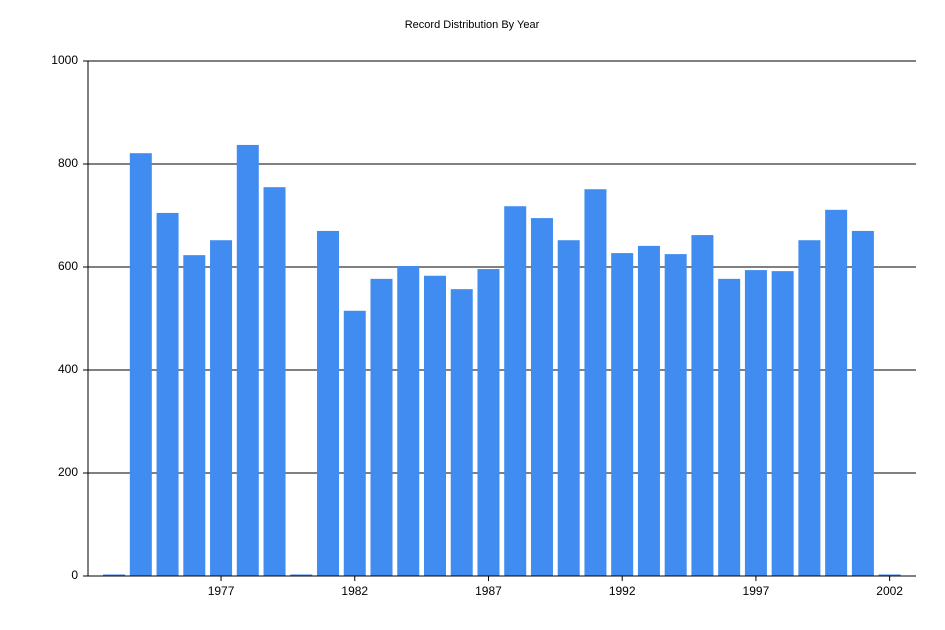 Image resolution: width=945 pixels, height=630 pixels. I want to click on y-tick-label: 0, so click(74, 575).